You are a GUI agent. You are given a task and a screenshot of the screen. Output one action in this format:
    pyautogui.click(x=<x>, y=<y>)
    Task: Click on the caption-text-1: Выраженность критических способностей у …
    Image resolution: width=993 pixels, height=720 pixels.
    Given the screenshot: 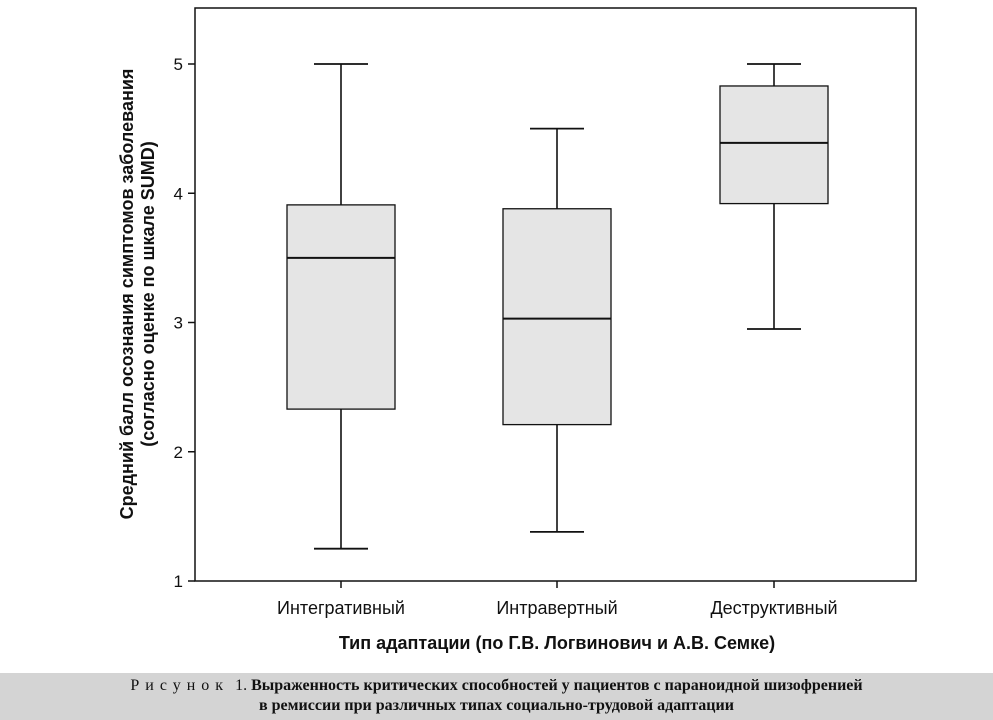 What is the action you would take?
    pyautogui.click(x=557, y=685)
    